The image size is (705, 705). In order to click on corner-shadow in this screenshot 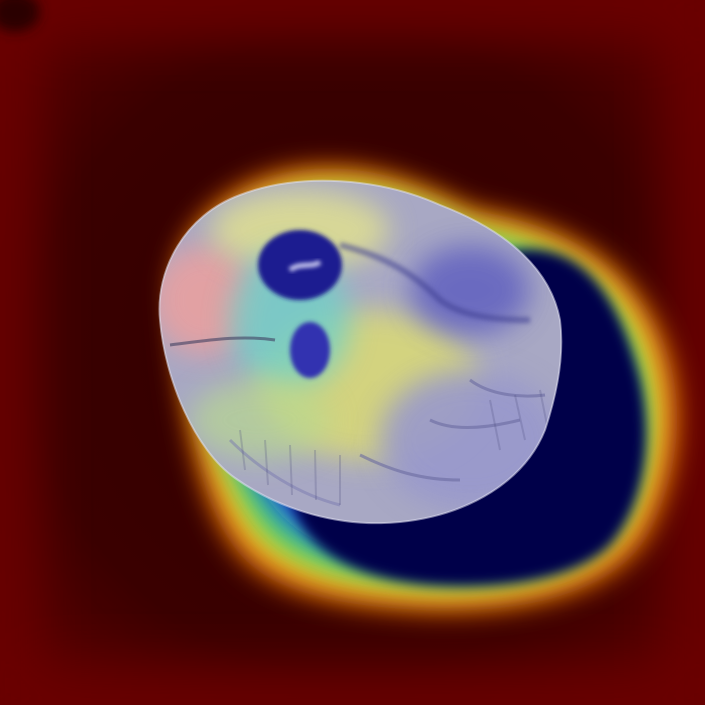, I will do `click(20, 16)`.